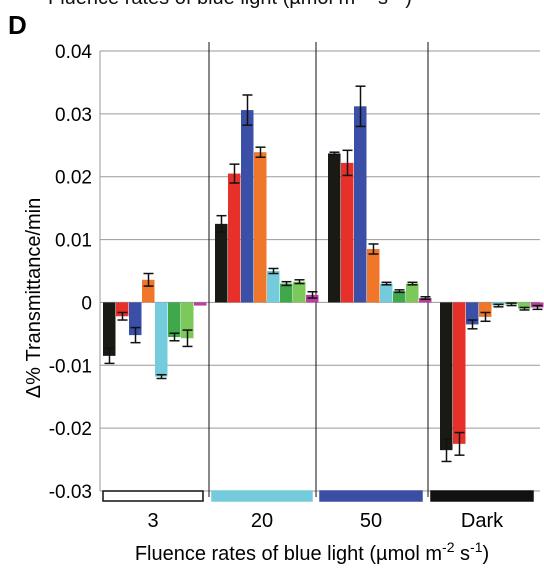 Image resolution: width=544 pixels, height=571 pixels. Describe the element at coordinates (318, 511) in the screenshot. I see `category-layer: 3 20 50 Dark` at that location.